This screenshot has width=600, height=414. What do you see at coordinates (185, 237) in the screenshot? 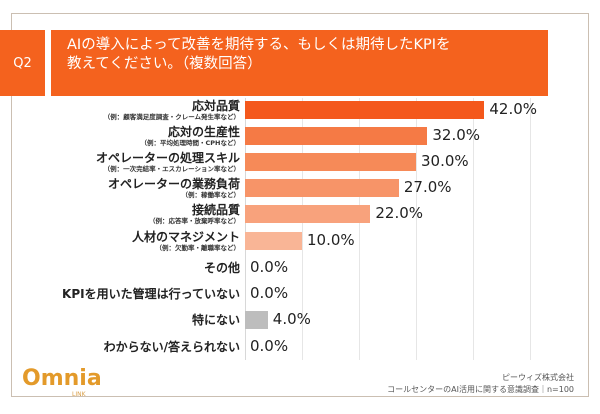
I see `category-name: 人材のマネジメント` at bounding box center [185, 237].